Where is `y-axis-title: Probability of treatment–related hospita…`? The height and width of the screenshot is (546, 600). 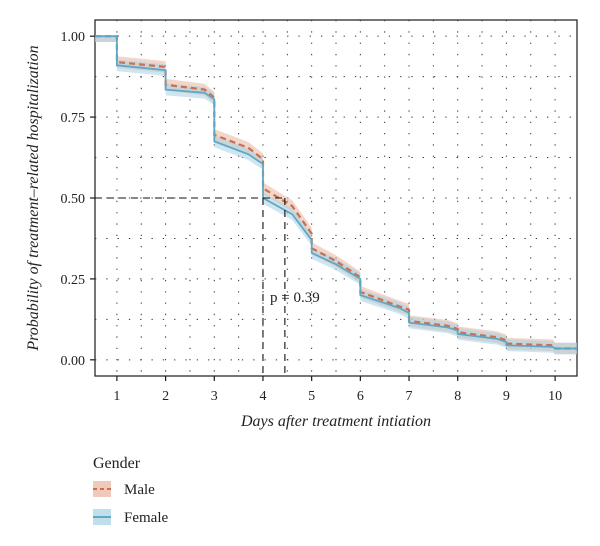 y-axis-title: Probability of treatment–related hospita… is located at coordinates (33, 198).